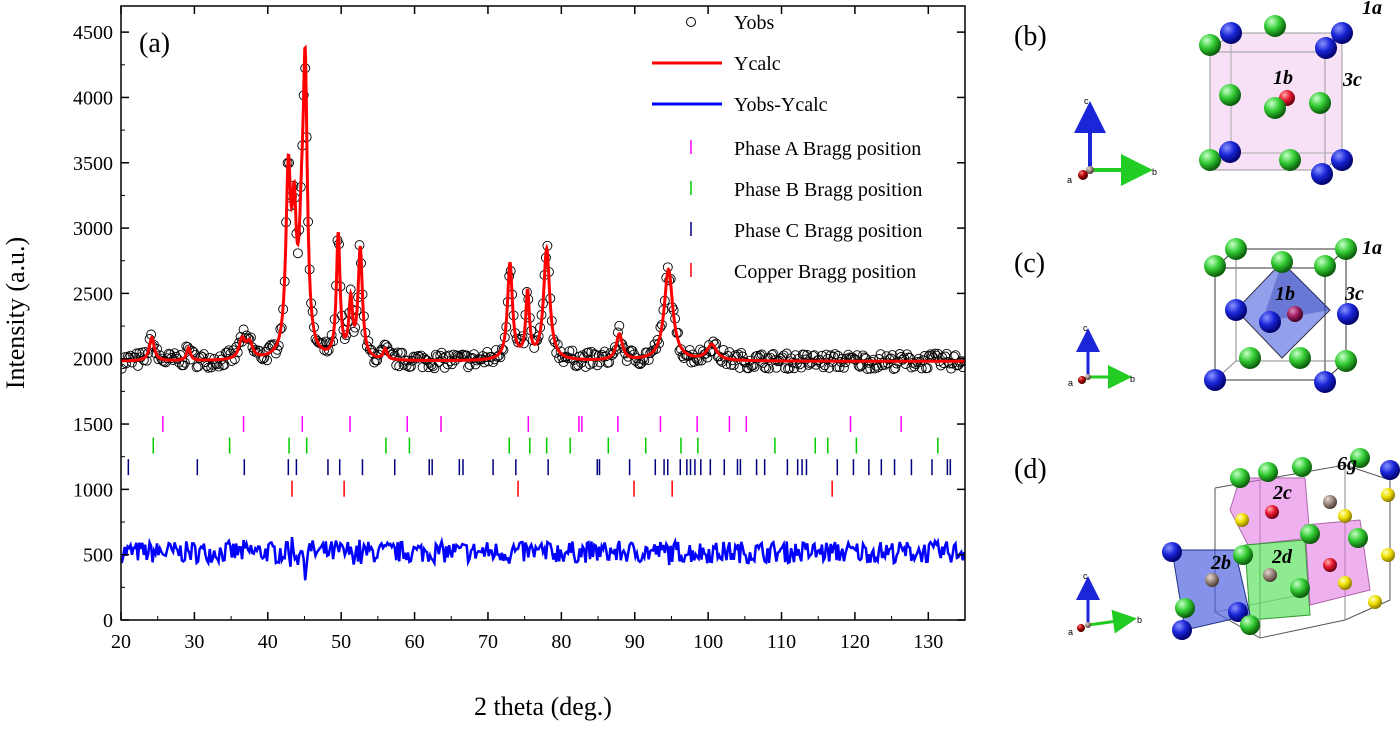 Image resolution: width=1400 pixels, height=737 pixels. I want to click on site-label-b-3c: 3c, so click(1352, 80).